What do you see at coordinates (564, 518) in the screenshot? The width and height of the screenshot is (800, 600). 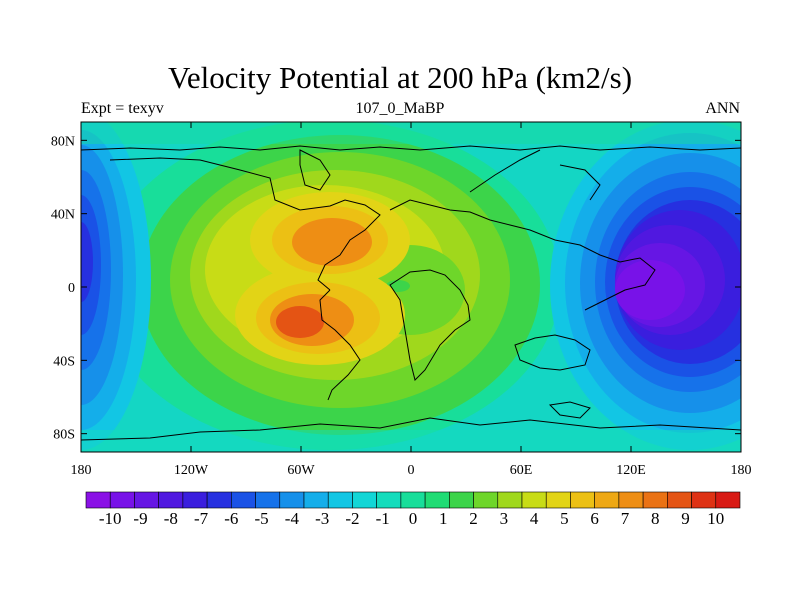 I see `colorbar-label: 5` at bounding box center [564, 518].